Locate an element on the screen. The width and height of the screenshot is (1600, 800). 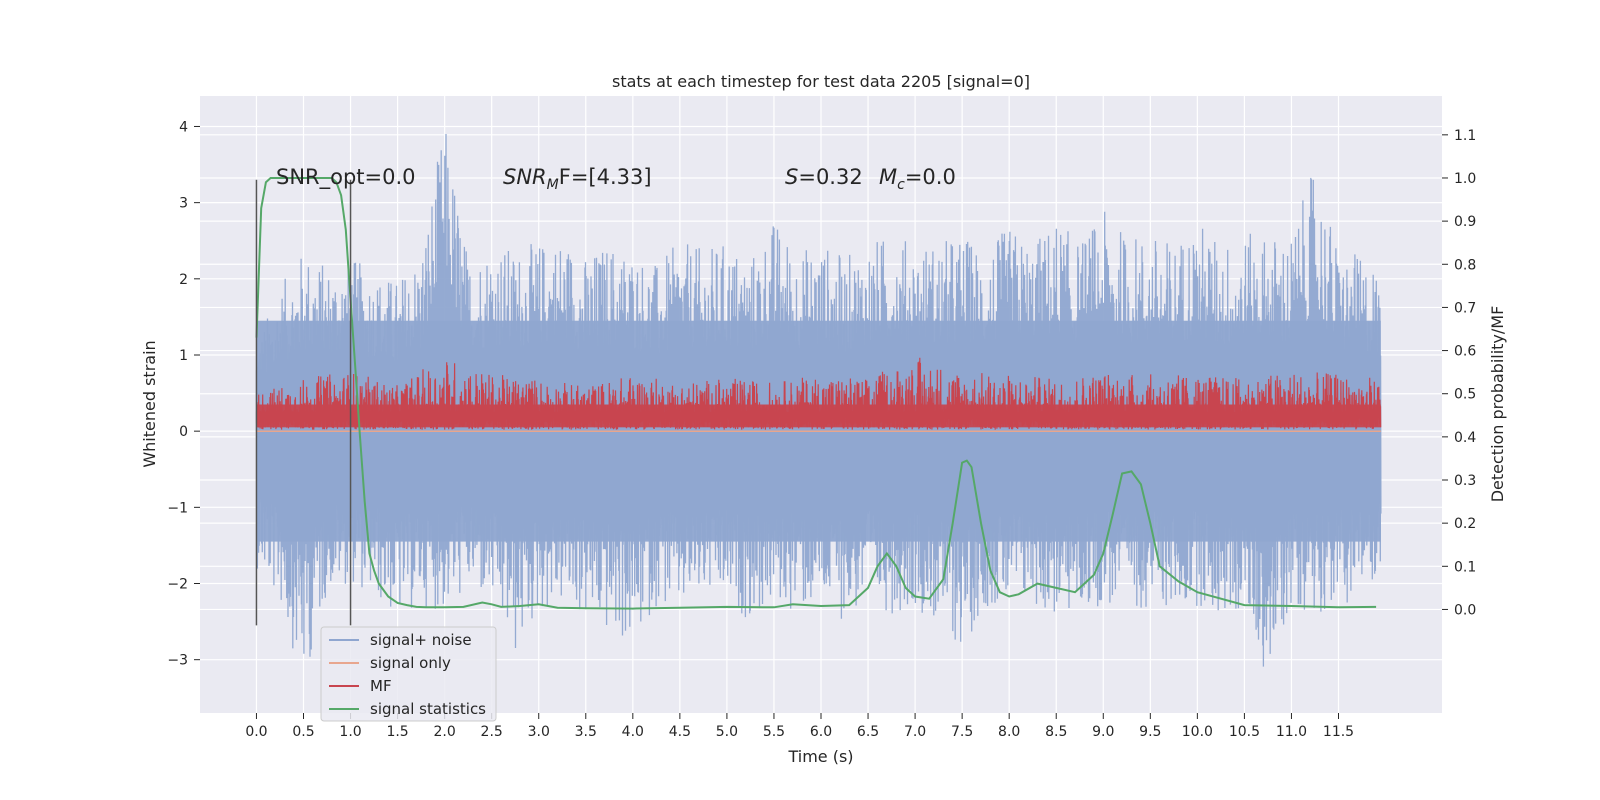
x-tick-label: 7.5 is located at coordinates (962, 732).